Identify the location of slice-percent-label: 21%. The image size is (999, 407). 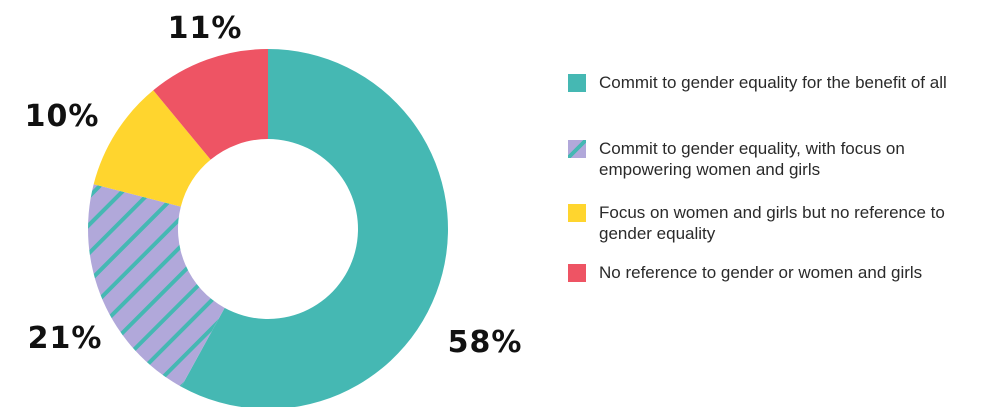
(65, 338).